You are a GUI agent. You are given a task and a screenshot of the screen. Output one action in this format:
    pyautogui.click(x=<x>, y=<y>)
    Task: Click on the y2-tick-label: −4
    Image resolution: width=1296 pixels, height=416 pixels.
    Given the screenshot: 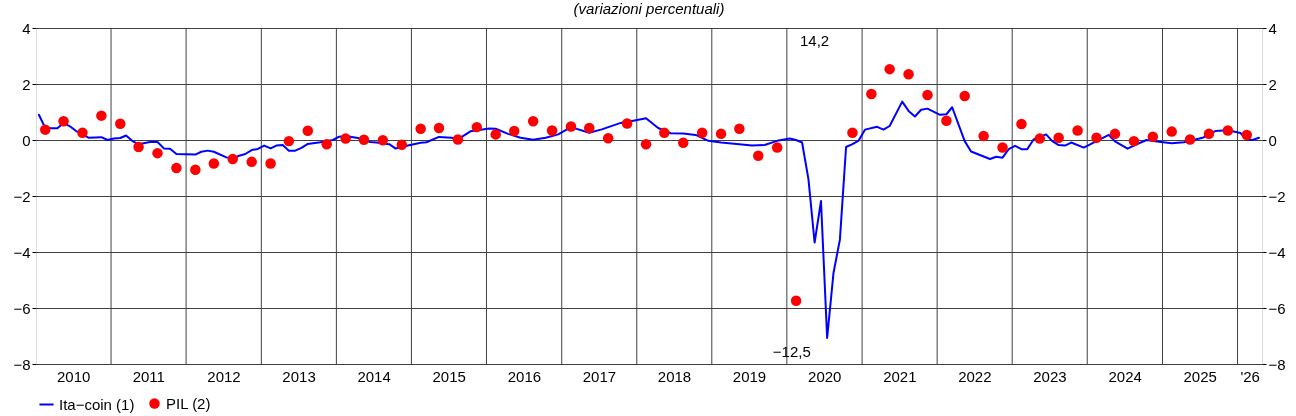 What is the action you would take?
    pyautogui.click(x=1277, y=252)
    